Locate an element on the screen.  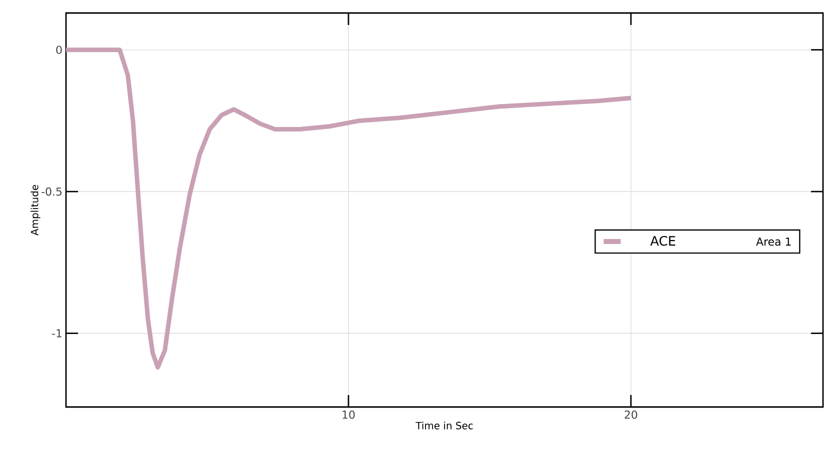
x-tick-label: 20 is located at coordinates (631, 414).